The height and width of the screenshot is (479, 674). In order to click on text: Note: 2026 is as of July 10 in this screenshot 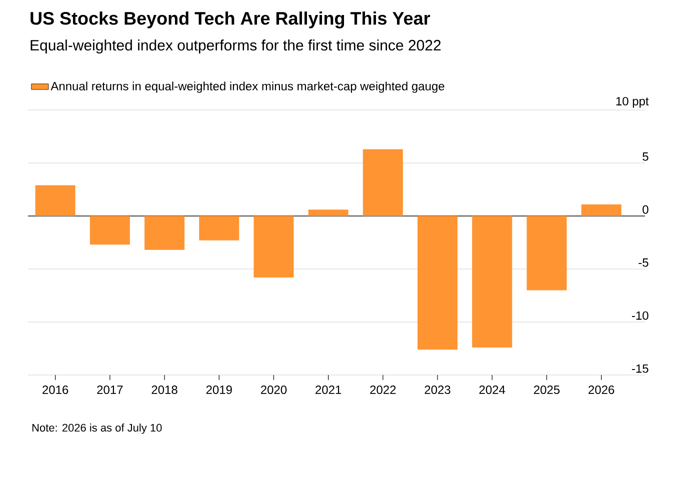, I will do `click(97, 429)`.